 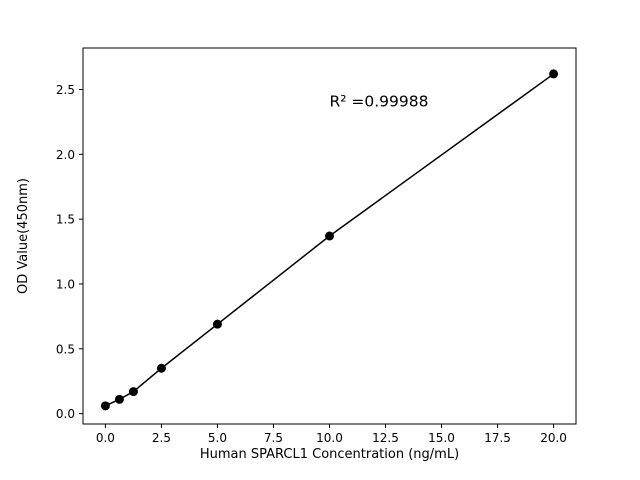 I want to click on r-squared-annotation: R² =0.99988, so click(x=379, y=101).